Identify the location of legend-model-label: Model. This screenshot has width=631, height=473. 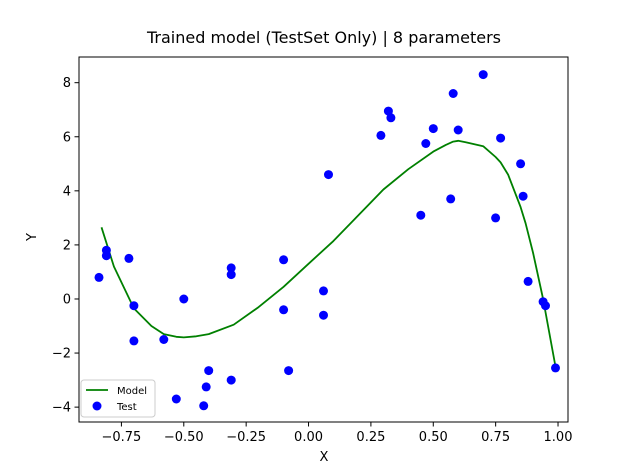
(132, 391).